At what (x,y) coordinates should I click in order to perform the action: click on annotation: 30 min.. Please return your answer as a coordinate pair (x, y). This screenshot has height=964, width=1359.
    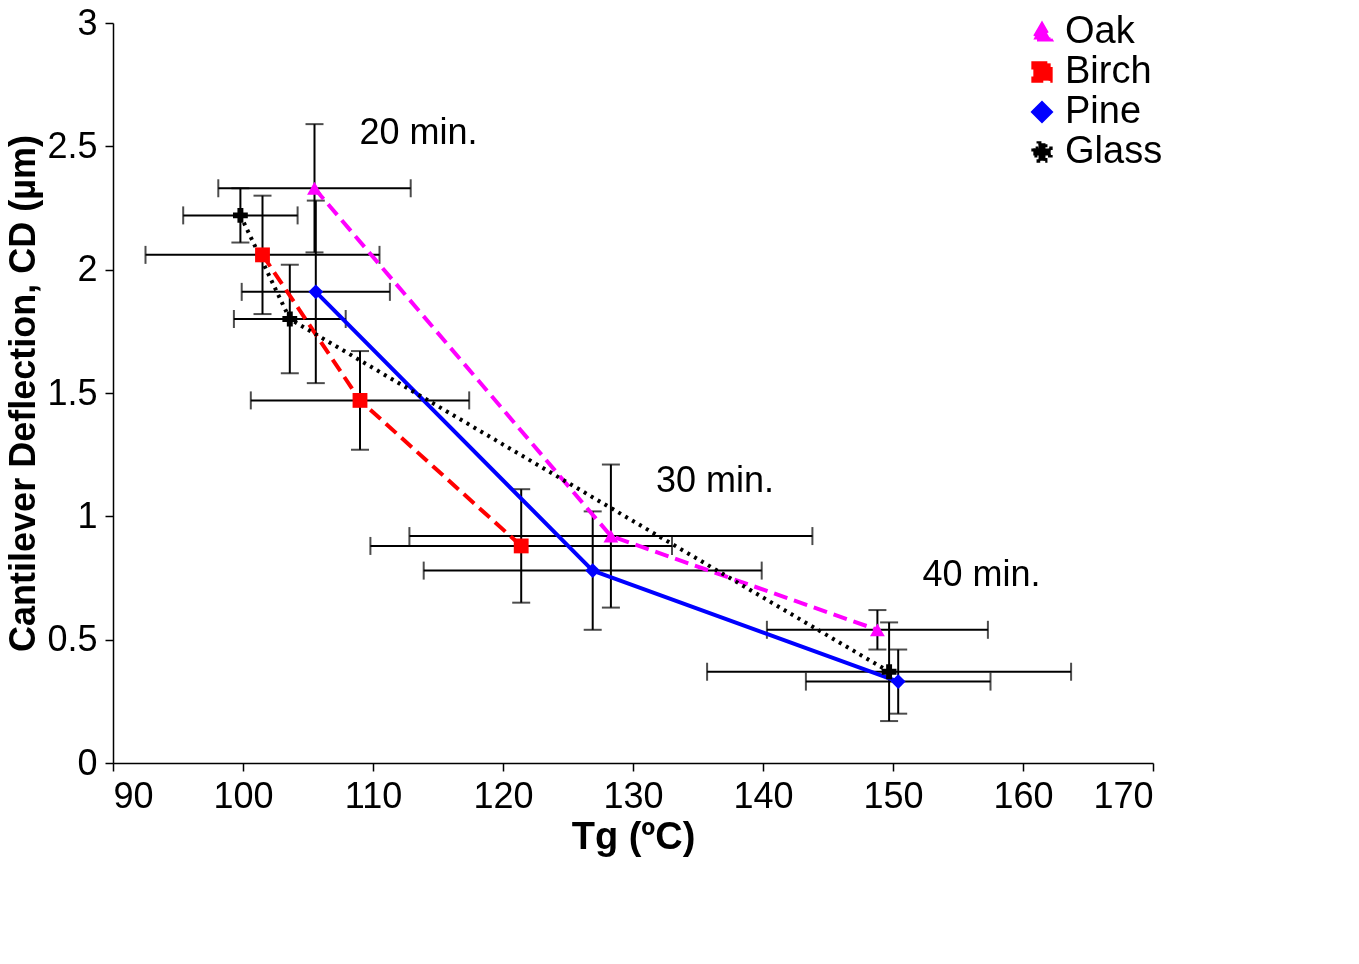
    Looking at the image, I should click on (714, 480).